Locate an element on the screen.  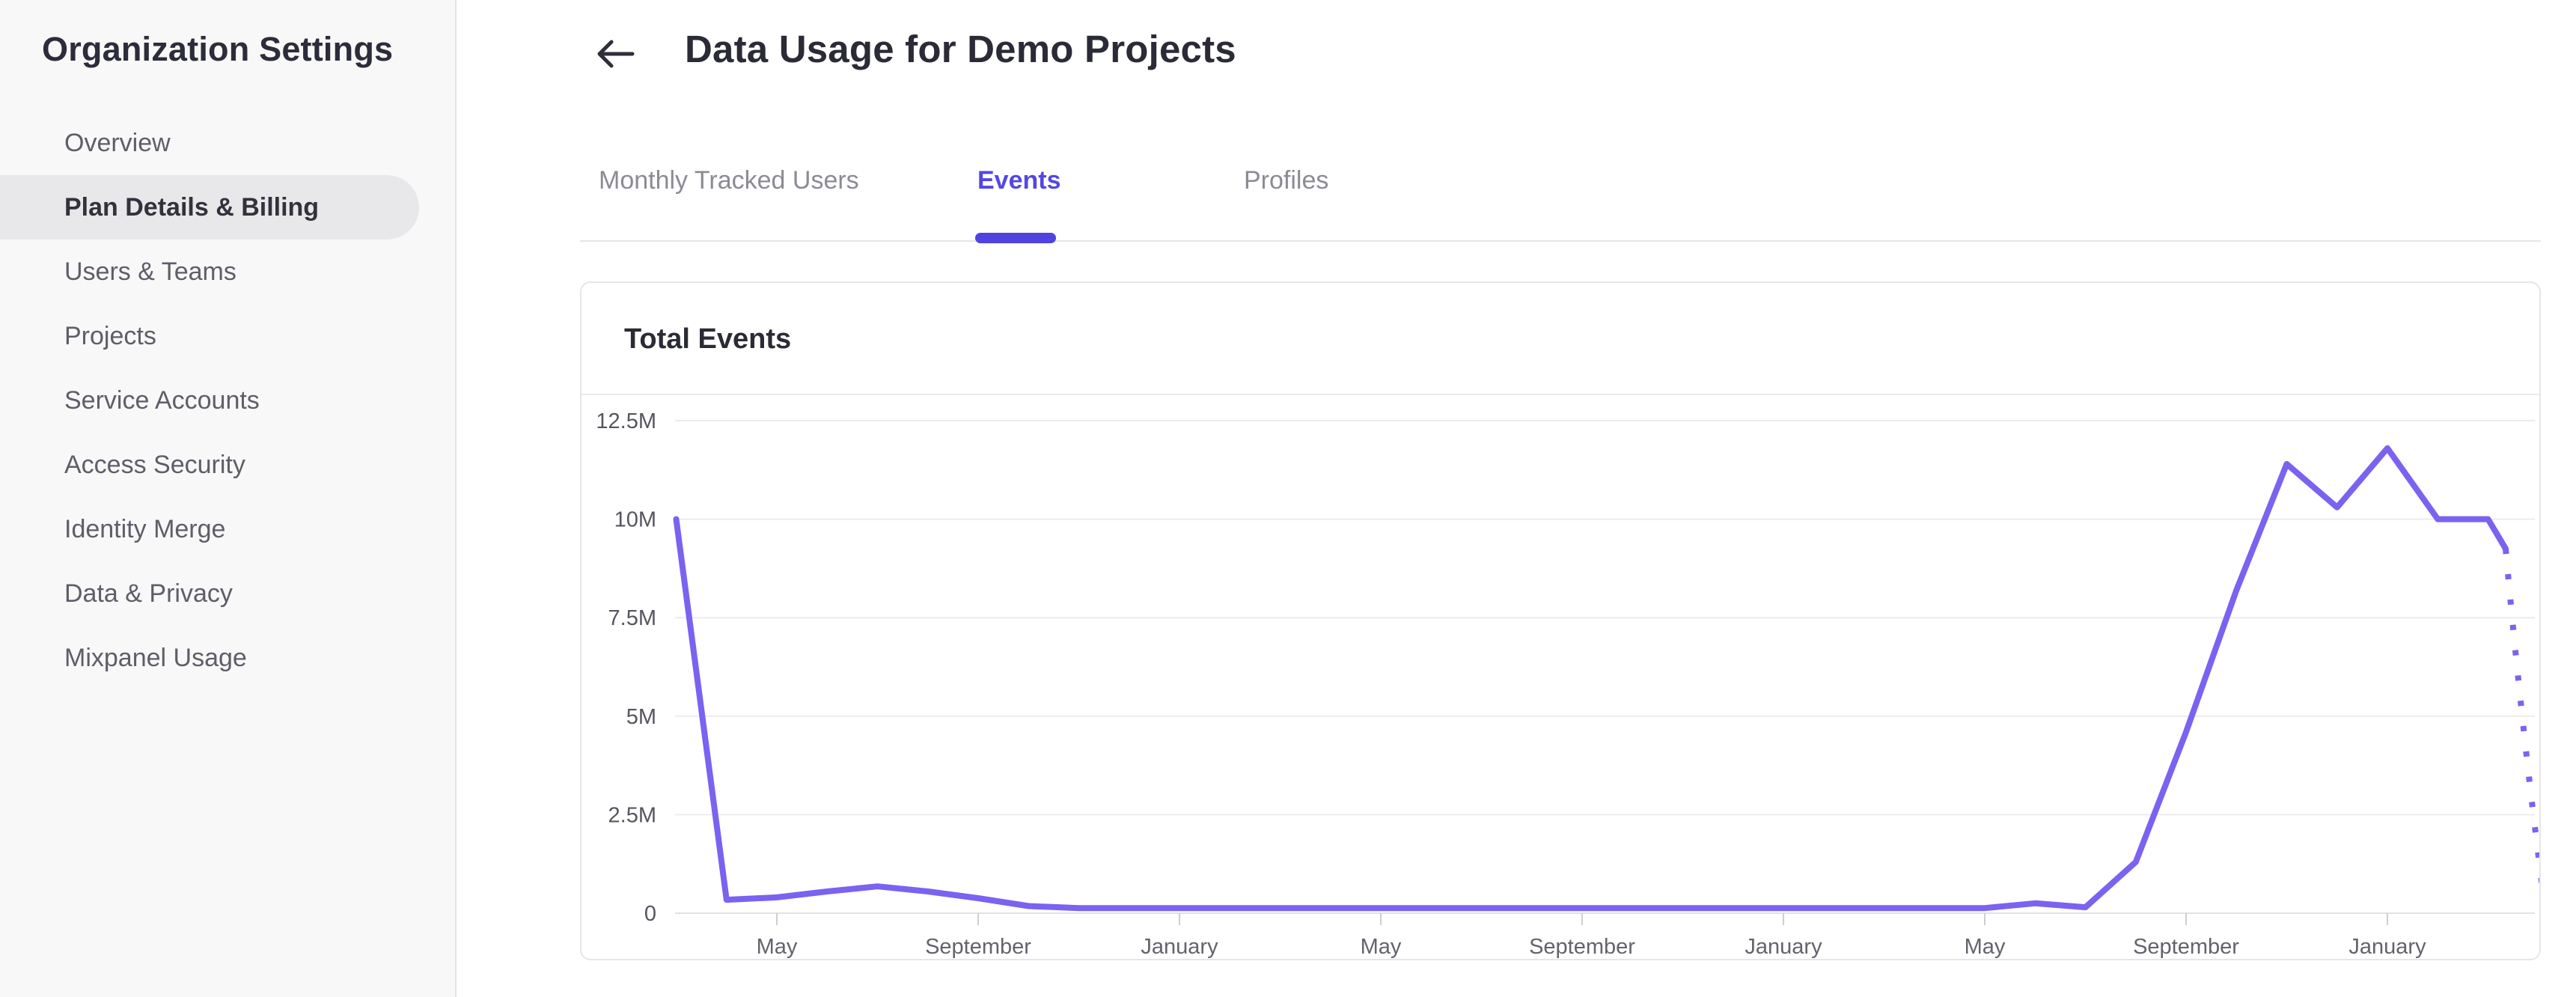
card-header: Total Events is located at coordinates (1560, 339).